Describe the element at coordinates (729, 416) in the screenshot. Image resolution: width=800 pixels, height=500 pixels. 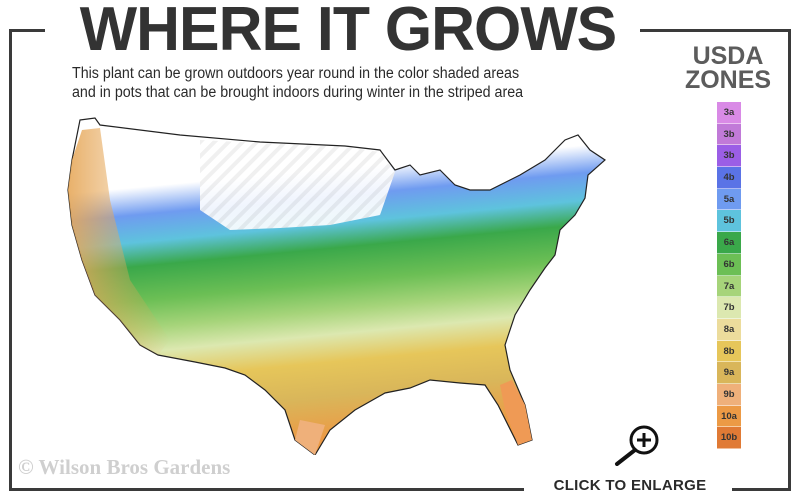
I see `legend-zone-10a: 10a` at that location.